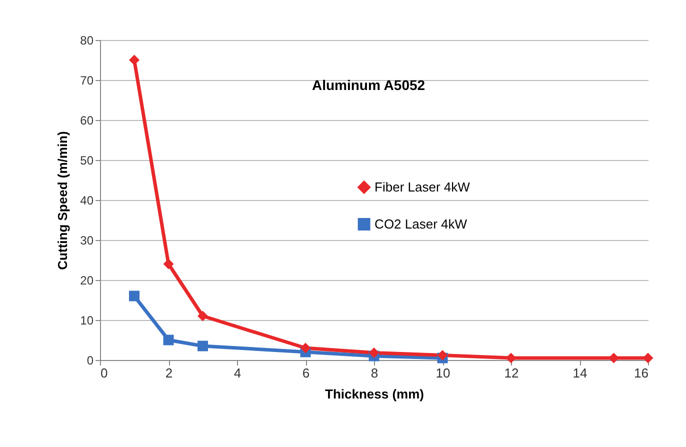  What do you see at coordinates (443, 373) in the screenshot?
I see `x-tick-label: 10` at bounding box center [443, 373].